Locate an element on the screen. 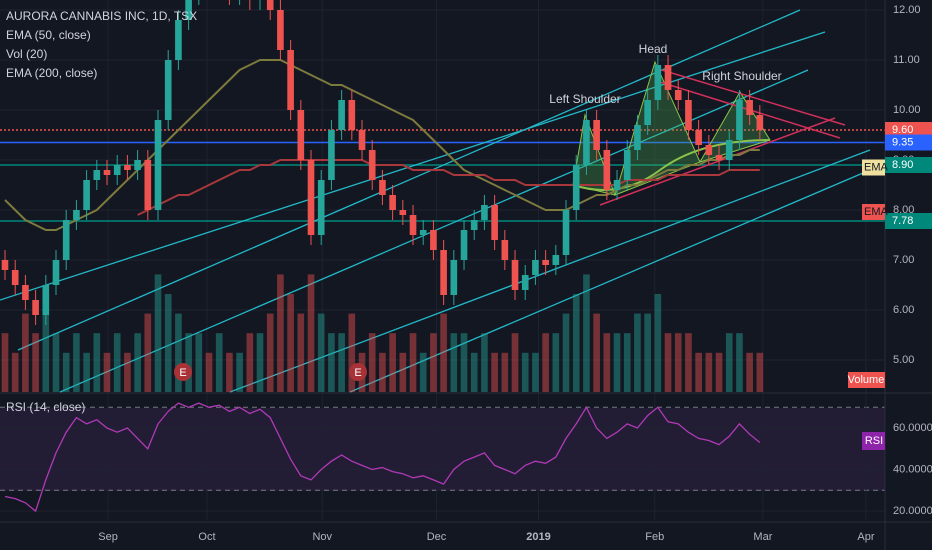 The image size is (932, 550). earnings-label: E is located at coordinates (357, 373).